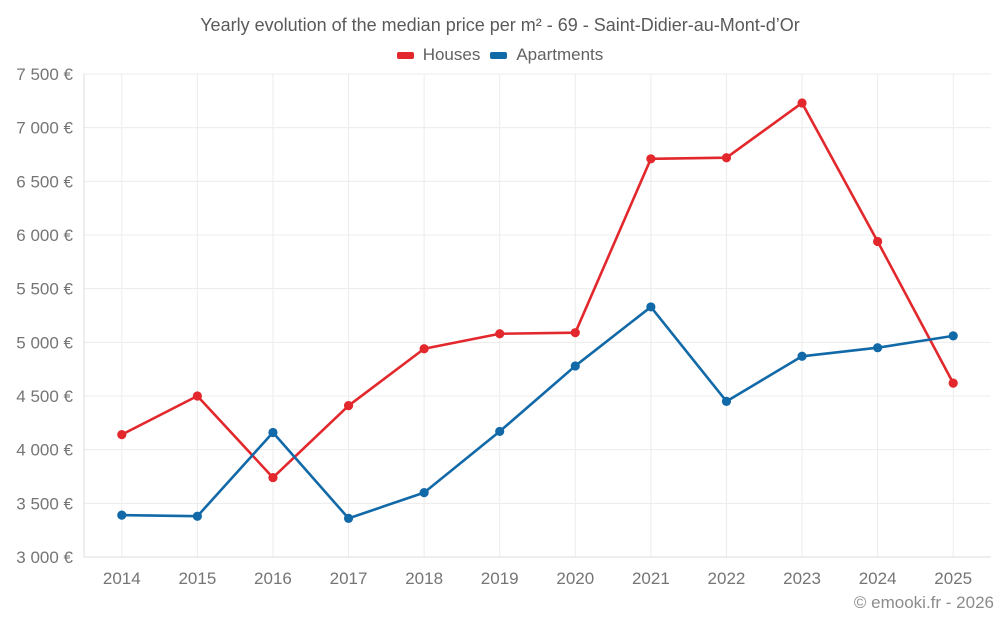  I want to click on y-tick-label: 4 500 €, so click(44, 396).